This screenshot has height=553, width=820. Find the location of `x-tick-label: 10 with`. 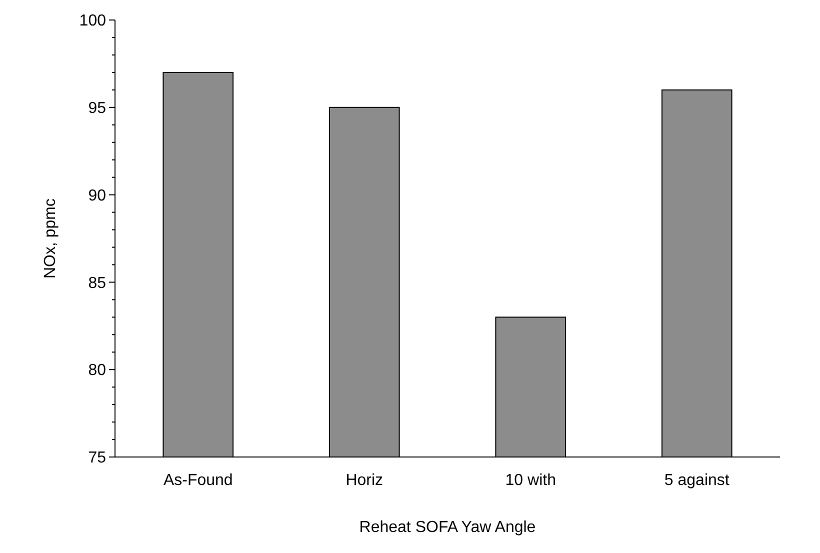

x-tick-label: 10 with is located at coordinates (530, 480).